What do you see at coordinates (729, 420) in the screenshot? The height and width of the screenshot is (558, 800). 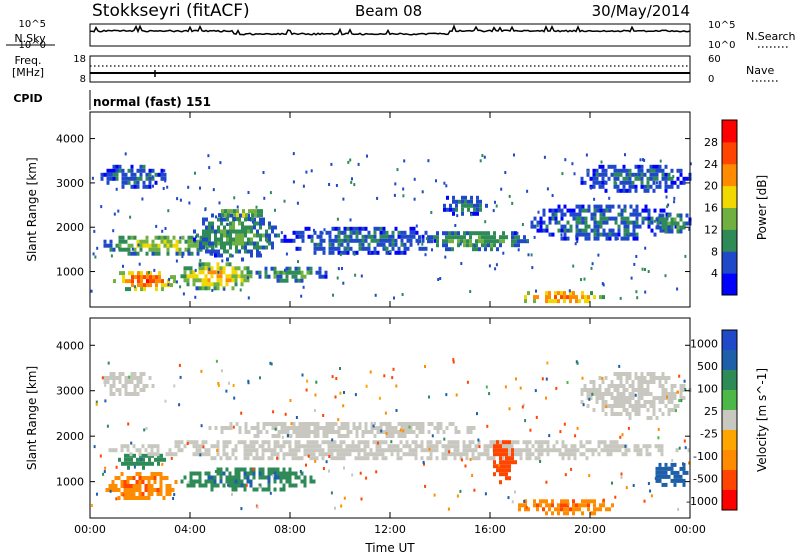 I see `velocity-colorbar-blocks` at bounding box center [729, 420].